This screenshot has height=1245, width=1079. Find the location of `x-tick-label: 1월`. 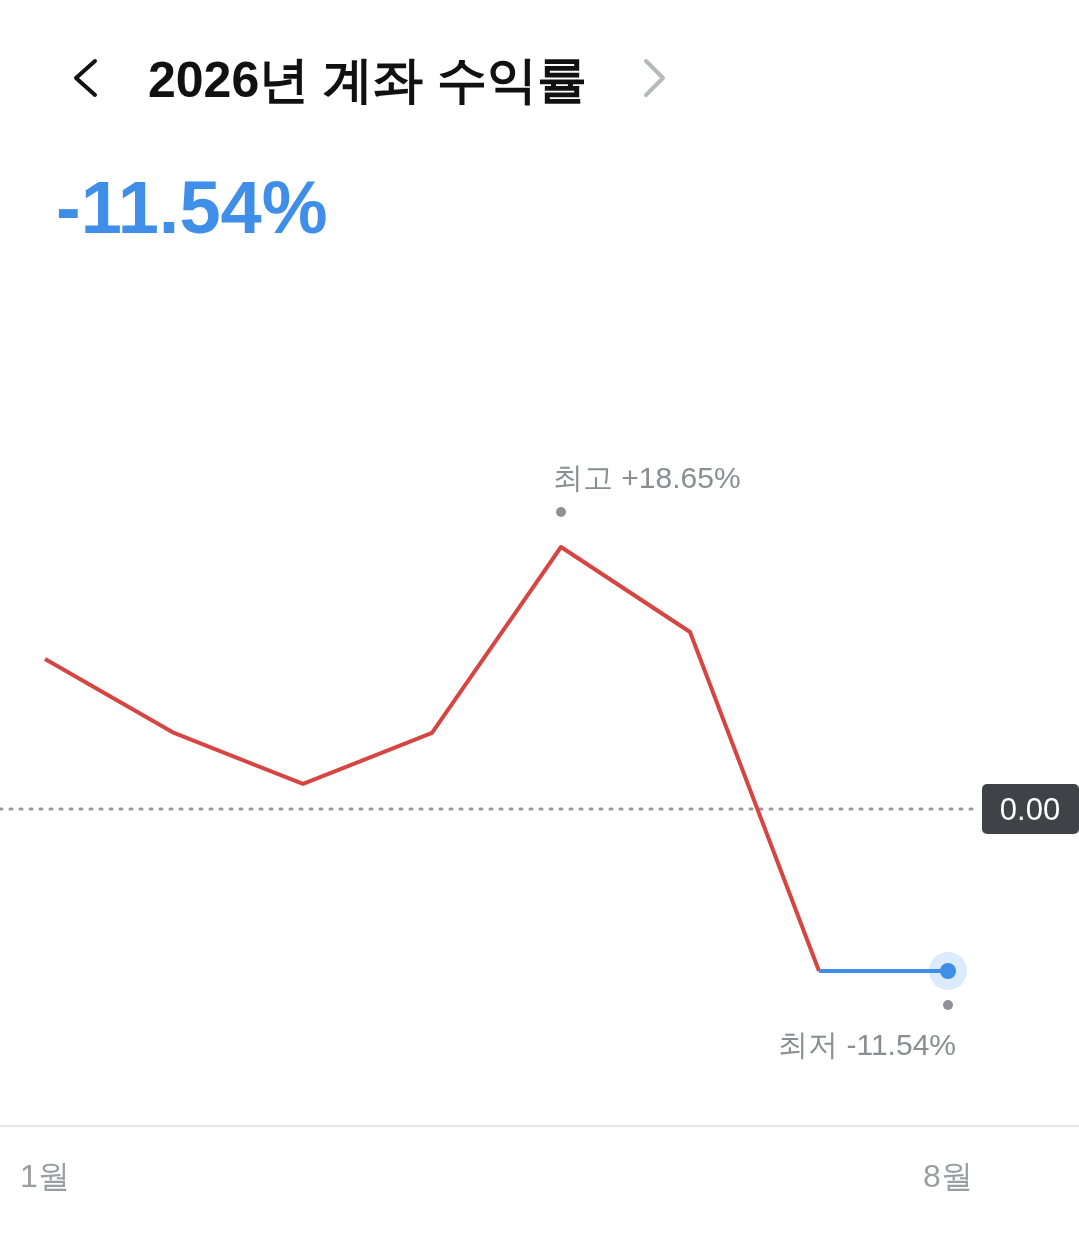

x-tick-label: 1월 is located at coordinates (45, 1176).